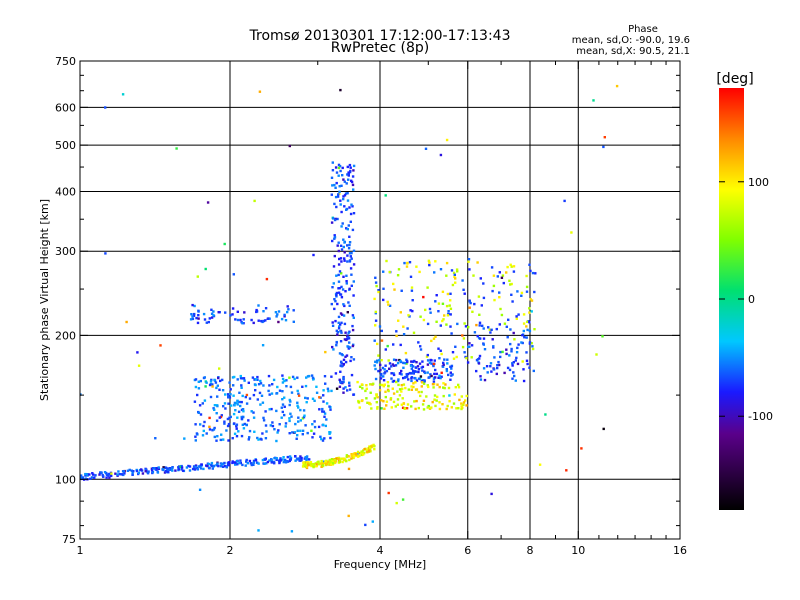  Describe the element at coordinates (65, 191) in the screenshot. I see `y-tick-label: 400` at that location.